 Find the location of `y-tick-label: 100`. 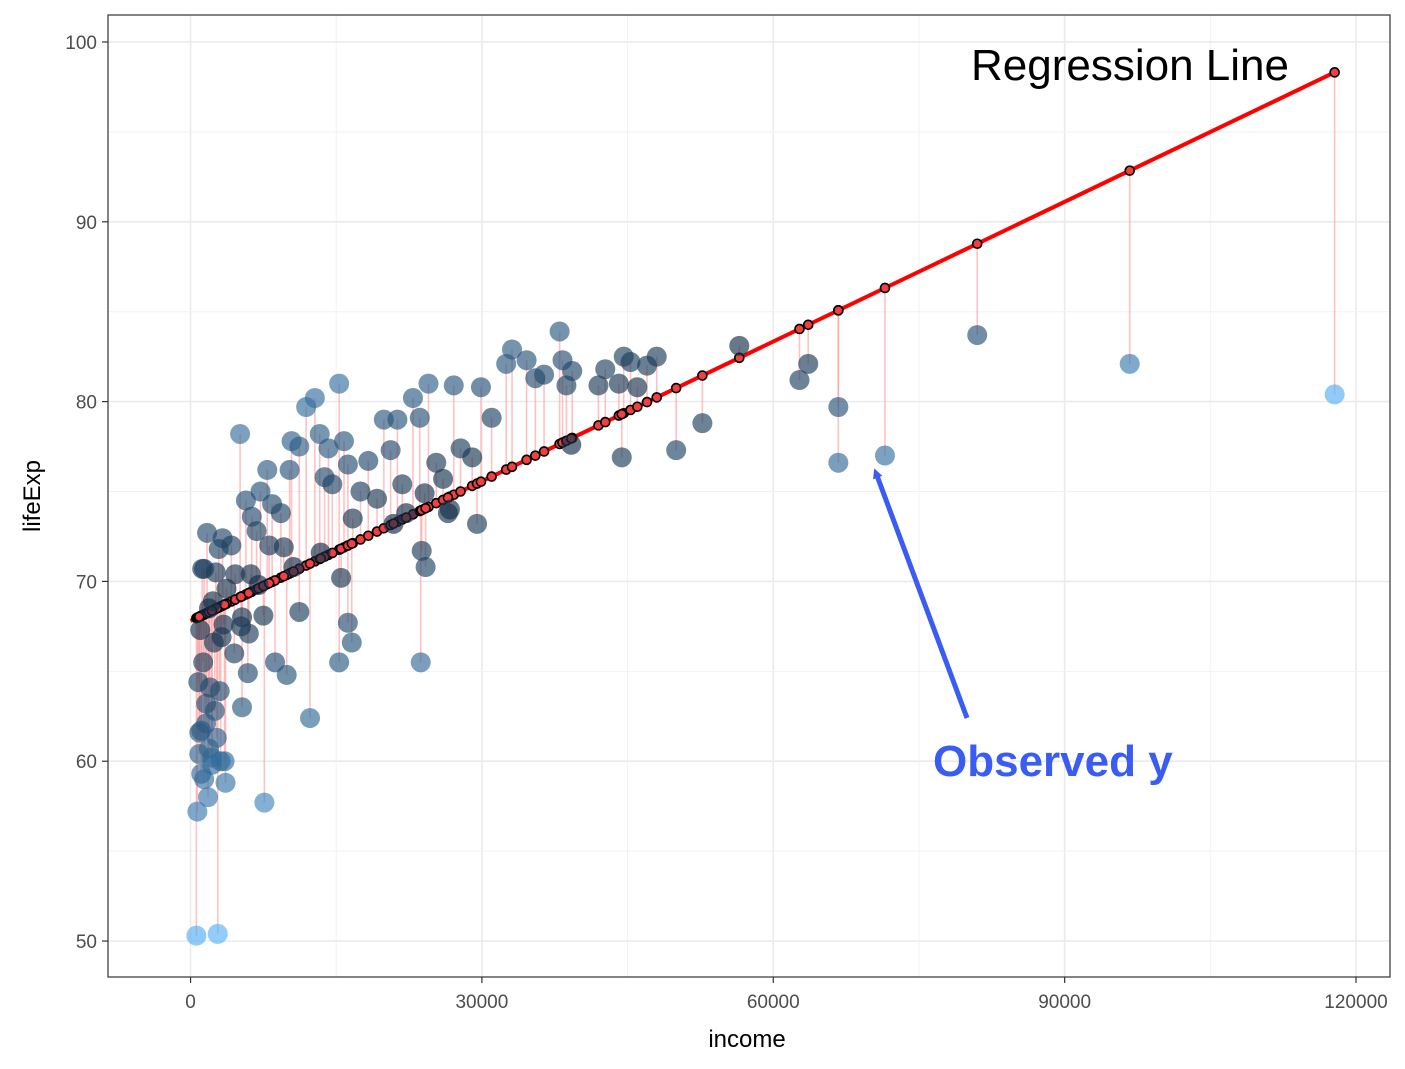

y-tick-label: 100 is located at coordinates (81, 43).